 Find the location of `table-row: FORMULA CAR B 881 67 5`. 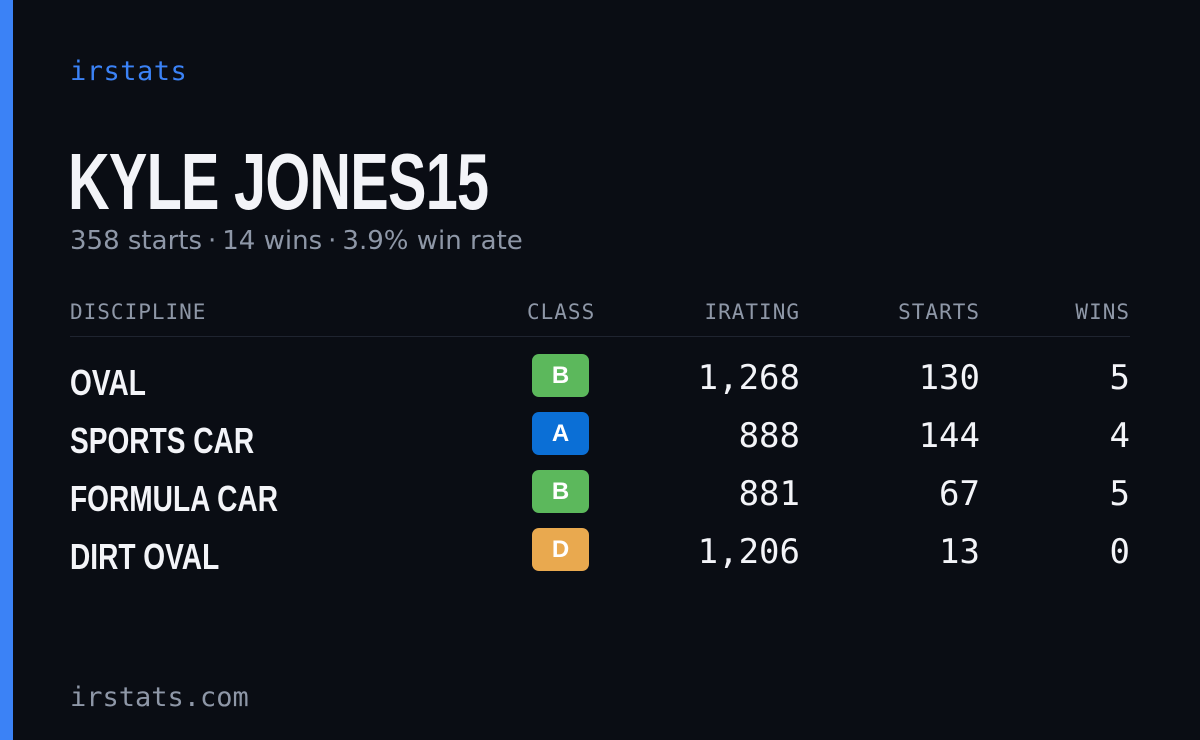

table-row: FORMULA CAR B 881 67 5 is located at coordinates (600, 499).